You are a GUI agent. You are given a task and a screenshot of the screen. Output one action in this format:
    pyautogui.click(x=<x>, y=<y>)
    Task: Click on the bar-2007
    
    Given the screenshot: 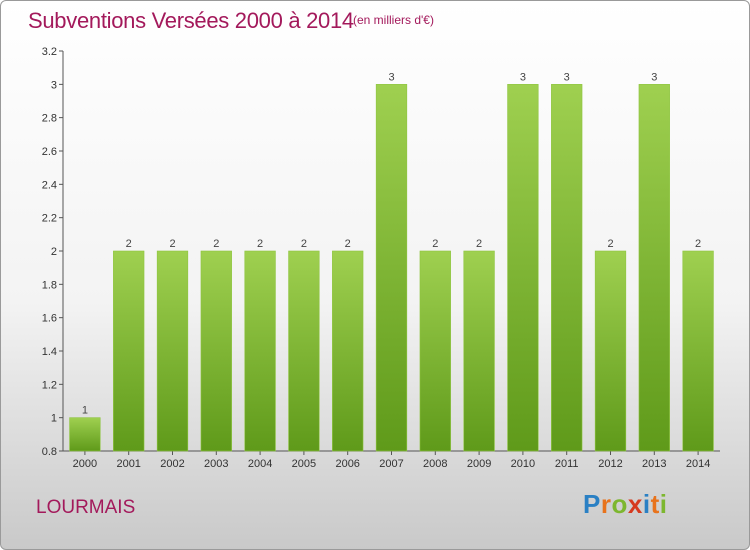 What is the action you would take?
    pyautogui.click(x=391, y=268)
    